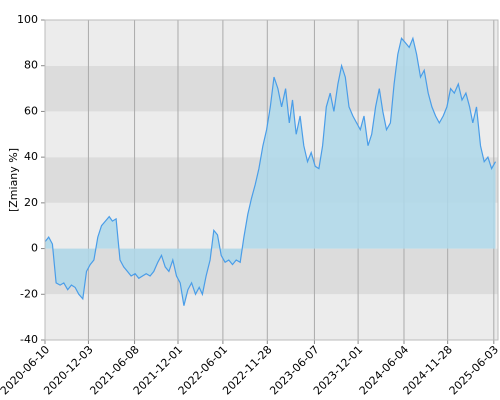  I want to click on y-tick-label: 100, so click(27, 19).